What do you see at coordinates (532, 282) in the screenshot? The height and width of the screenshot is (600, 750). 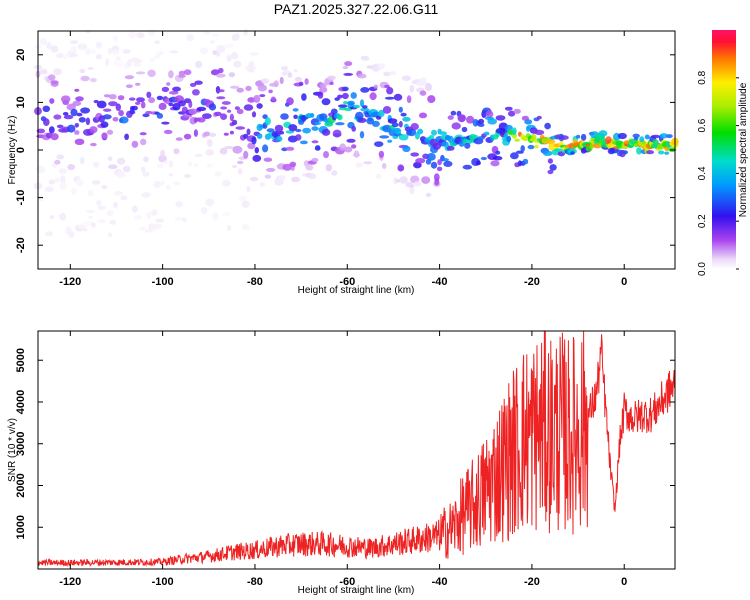 I see `x-tick-label: -20` at bounding box center [532, 282].